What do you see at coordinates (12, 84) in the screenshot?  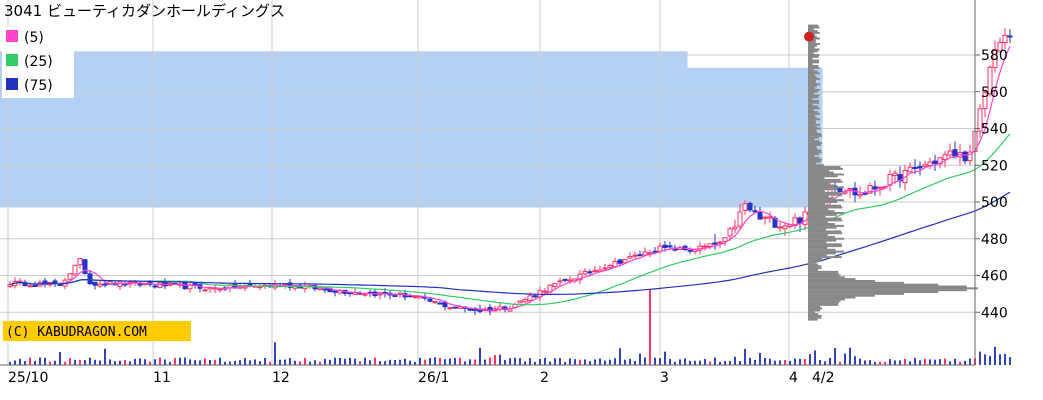 I see `legend-swatch` at bounding box center [12, 84].